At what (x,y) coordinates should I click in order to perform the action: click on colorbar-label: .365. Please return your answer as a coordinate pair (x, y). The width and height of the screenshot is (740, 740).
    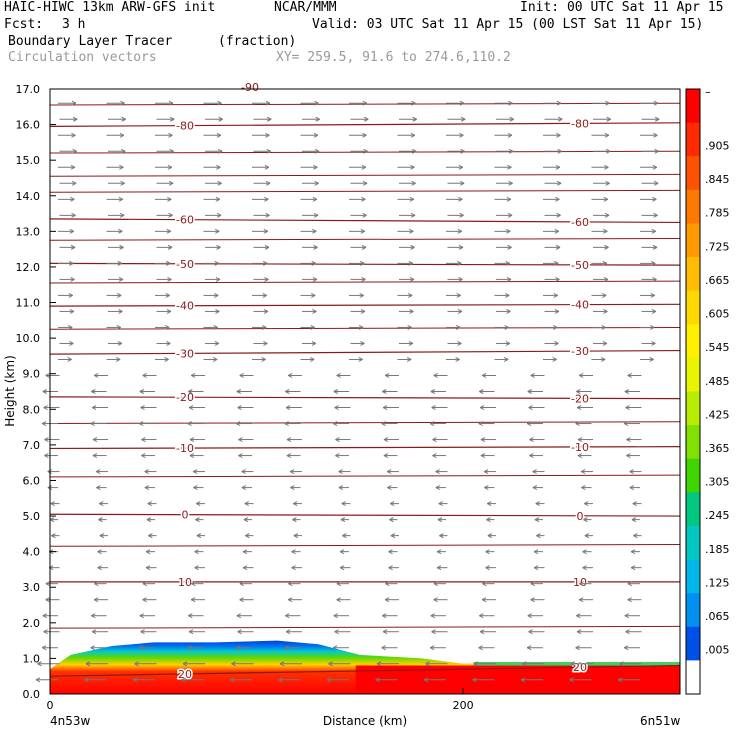
    Looking at the image, I should click on (717, 448).